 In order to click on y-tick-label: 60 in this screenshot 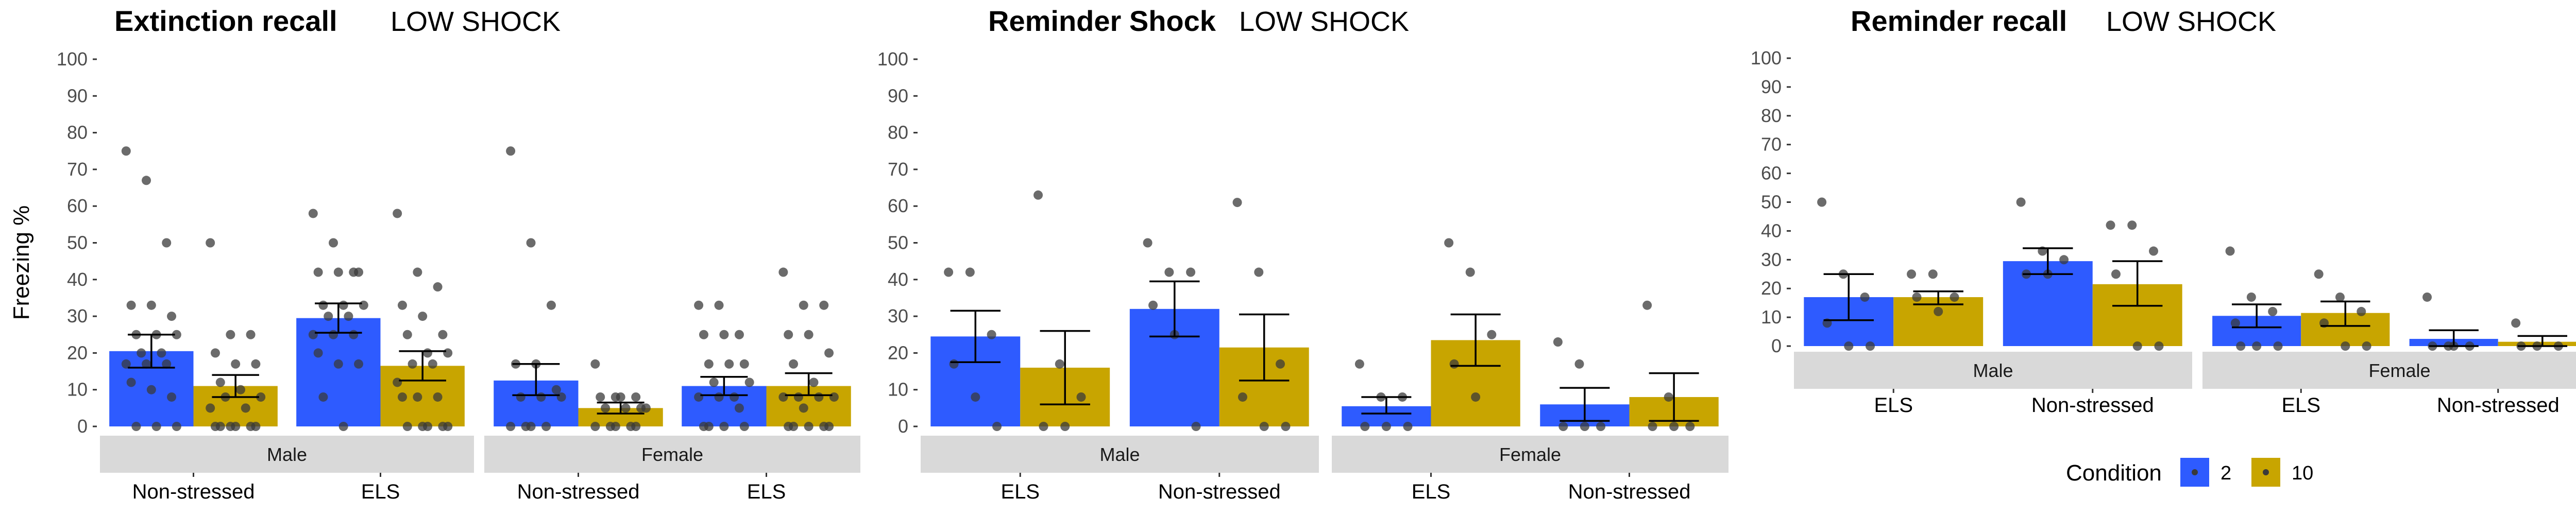, I will do `click(77, 205)`.